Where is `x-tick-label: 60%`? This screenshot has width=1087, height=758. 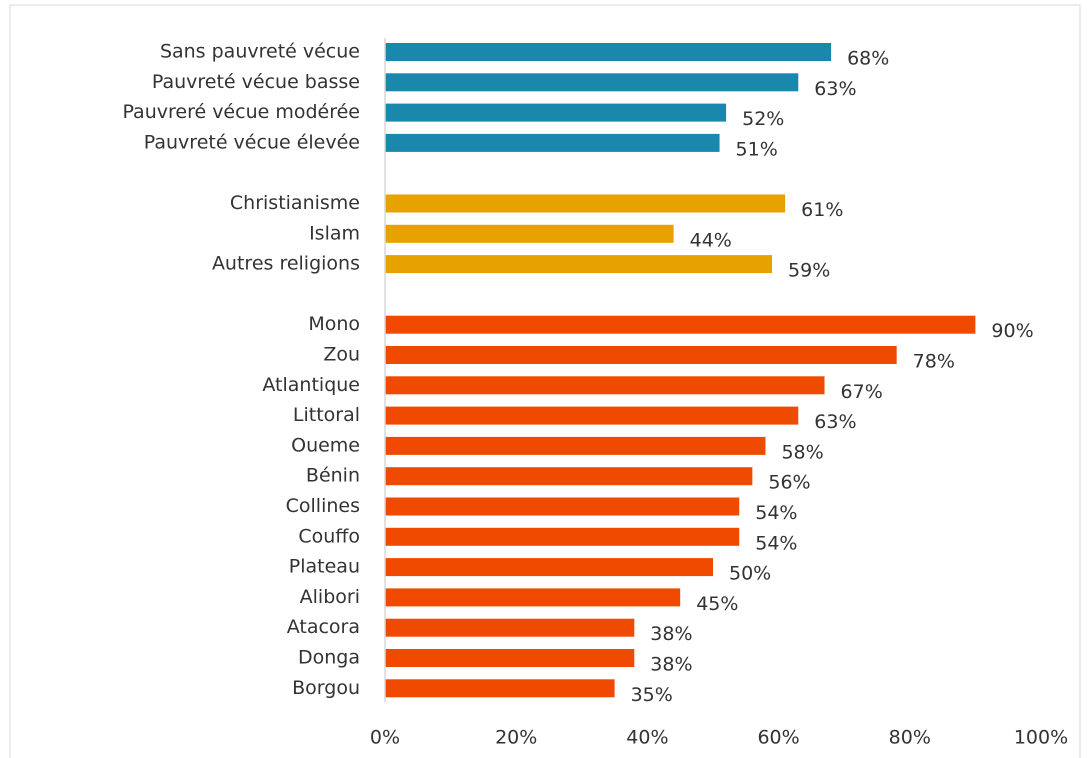 x-tick-label: 60% is located at coordinates (778, 738).